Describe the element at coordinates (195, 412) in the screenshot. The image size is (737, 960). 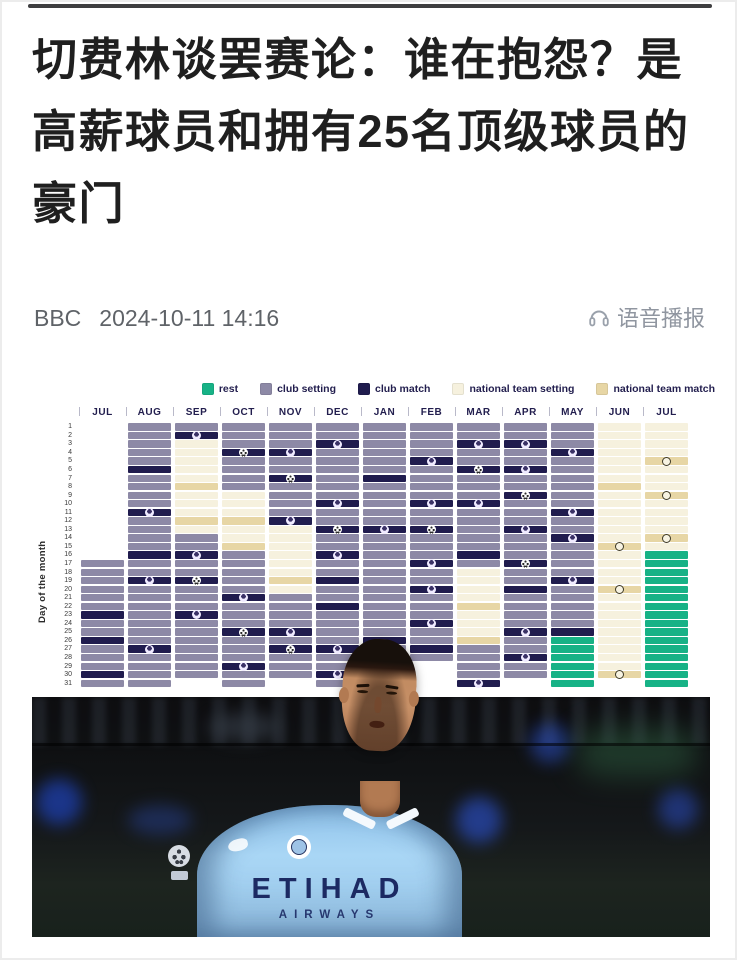
I see `month-label: SEP` at that location.